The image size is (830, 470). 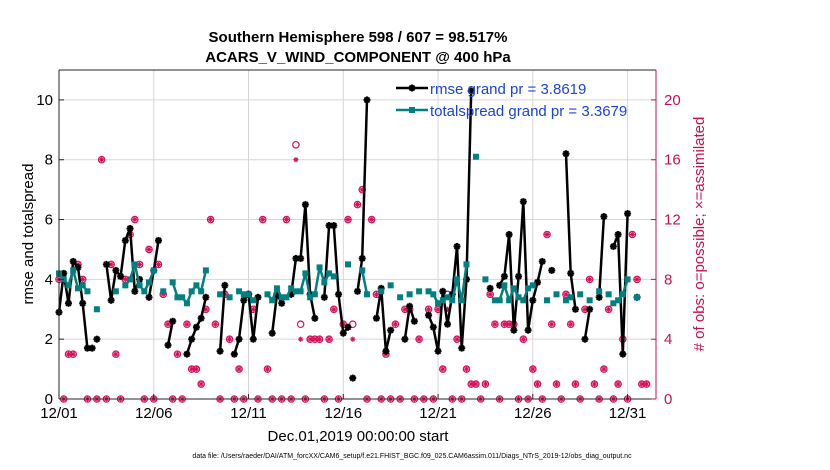 What do you see at coordinates (248, 413) in the screenshot?
I see `x-tick-label: 12/11` at bounding box center [248, 413].